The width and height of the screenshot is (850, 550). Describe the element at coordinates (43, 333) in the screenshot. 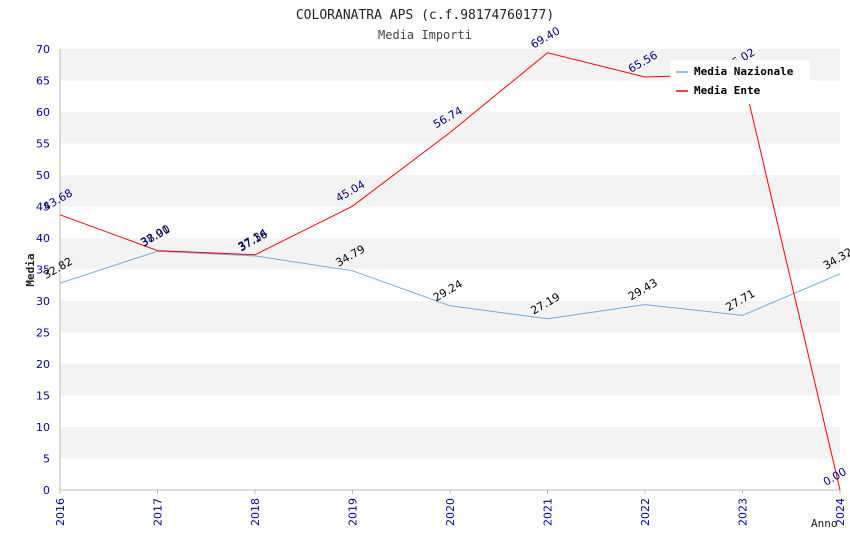

I see `y-tick-label: 25` at that location.